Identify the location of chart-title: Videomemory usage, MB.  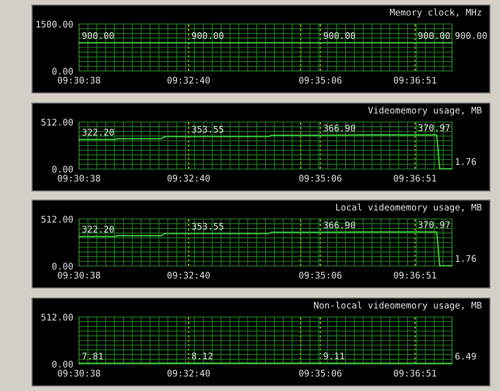
(425, 111).